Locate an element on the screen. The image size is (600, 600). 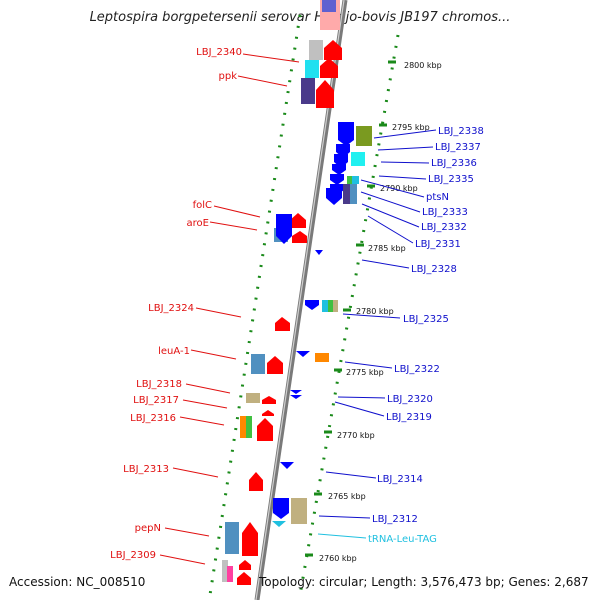
gene-label: leuA-1 is located at coordinates (174, 351).